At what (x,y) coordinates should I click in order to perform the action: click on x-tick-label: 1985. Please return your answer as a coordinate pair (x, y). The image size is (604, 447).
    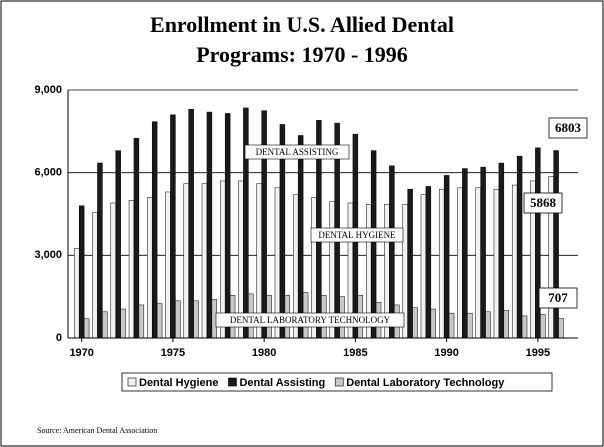
    Looking at the image, I should click on (355, 353).